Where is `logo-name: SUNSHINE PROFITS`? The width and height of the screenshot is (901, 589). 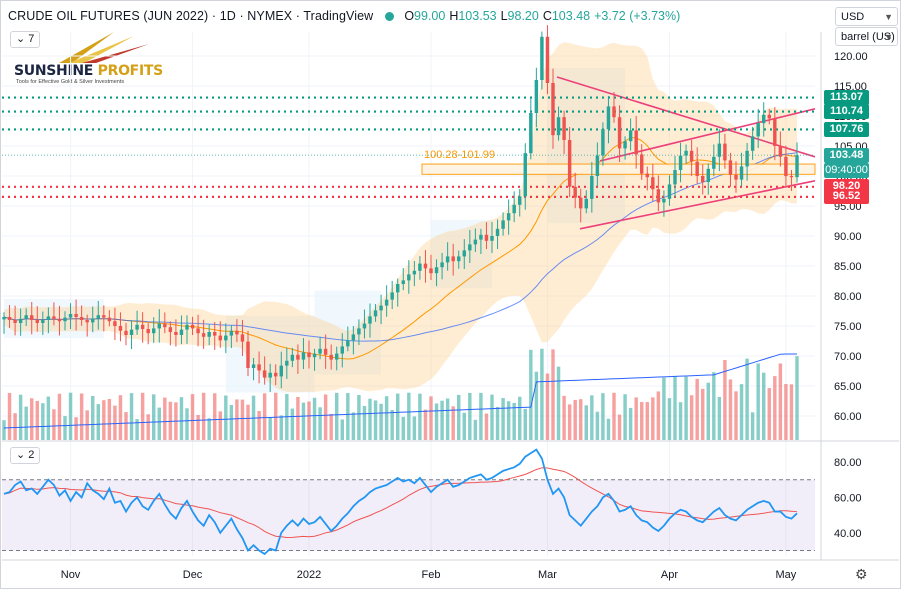
logo-name: SUNSHINE PROFITS is located at coordinates (88, 71).